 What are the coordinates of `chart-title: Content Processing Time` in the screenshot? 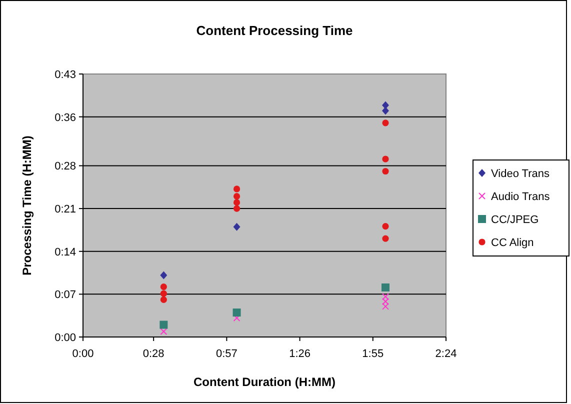 It's located at (274, 30).